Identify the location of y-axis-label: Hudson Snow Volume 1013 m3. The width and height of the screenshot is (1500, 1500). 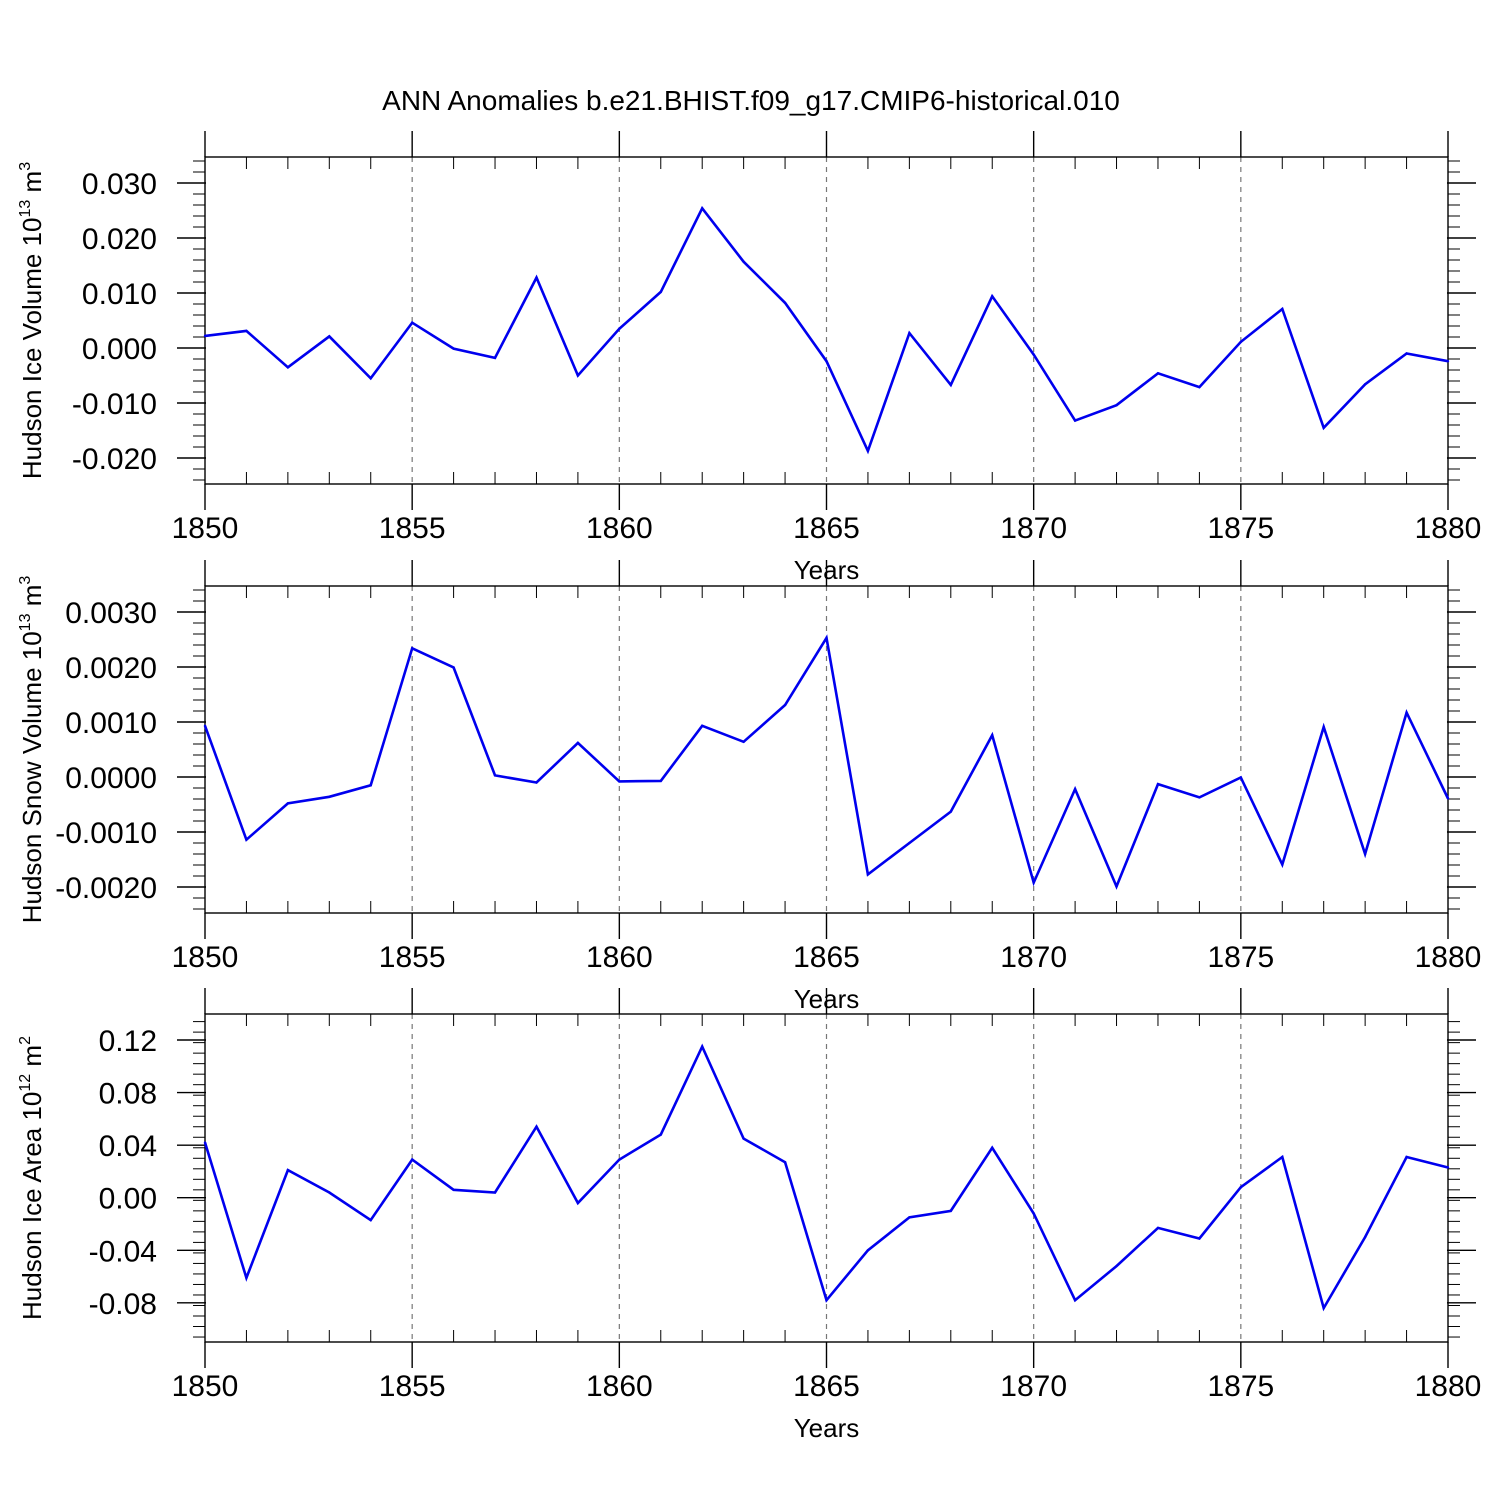
(32, 750).